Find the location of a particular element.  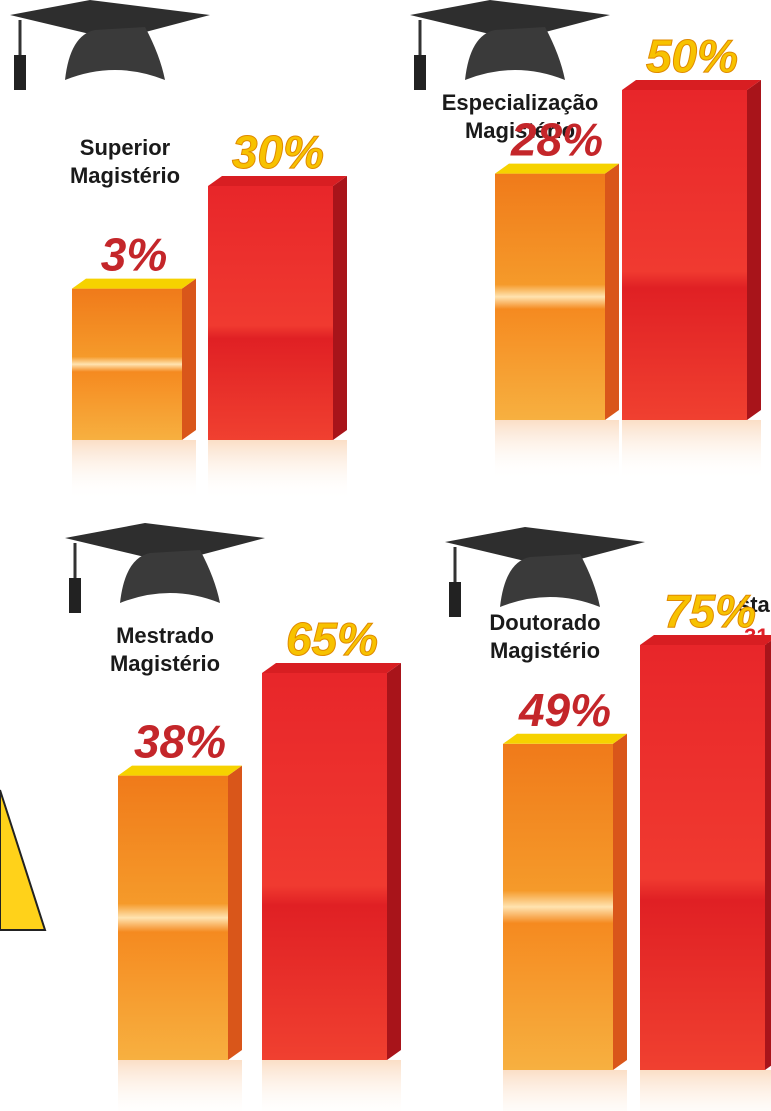

group-label: Especialização is located at coordinates (520, 102).